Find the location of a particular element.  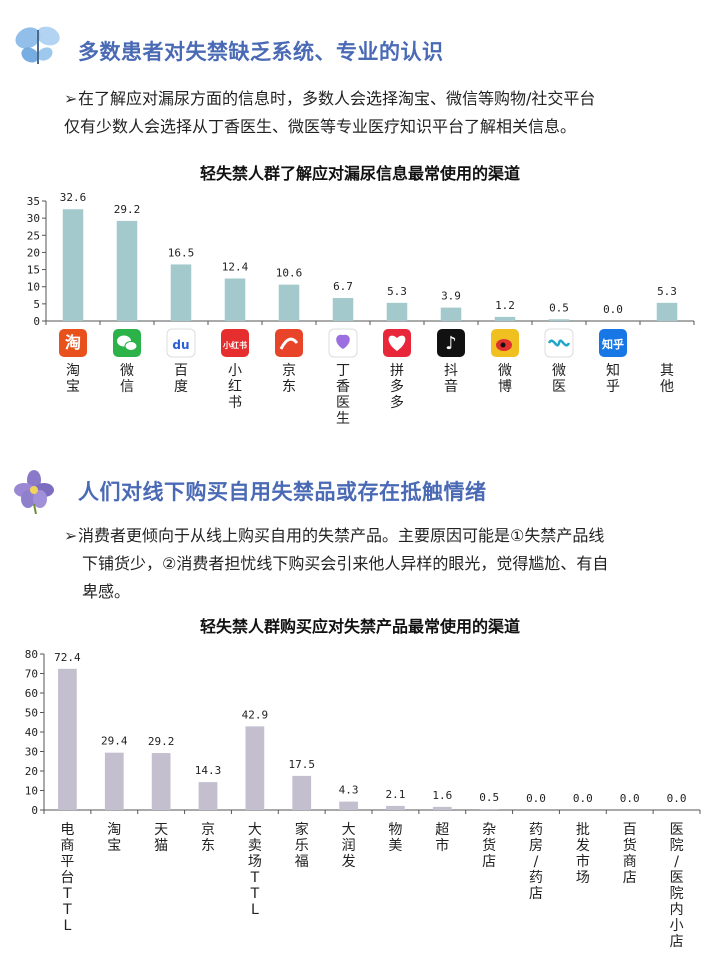

data-label: 72.4 is located at coordinates (67, 657).